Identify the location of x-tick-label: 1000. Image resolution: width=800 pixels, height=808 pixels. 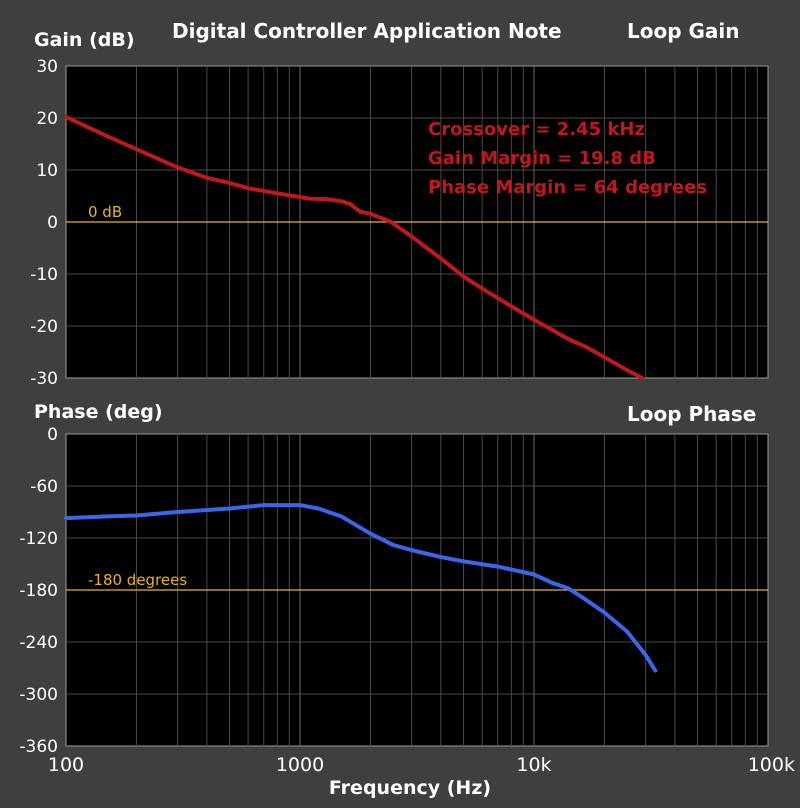
(300, 765).